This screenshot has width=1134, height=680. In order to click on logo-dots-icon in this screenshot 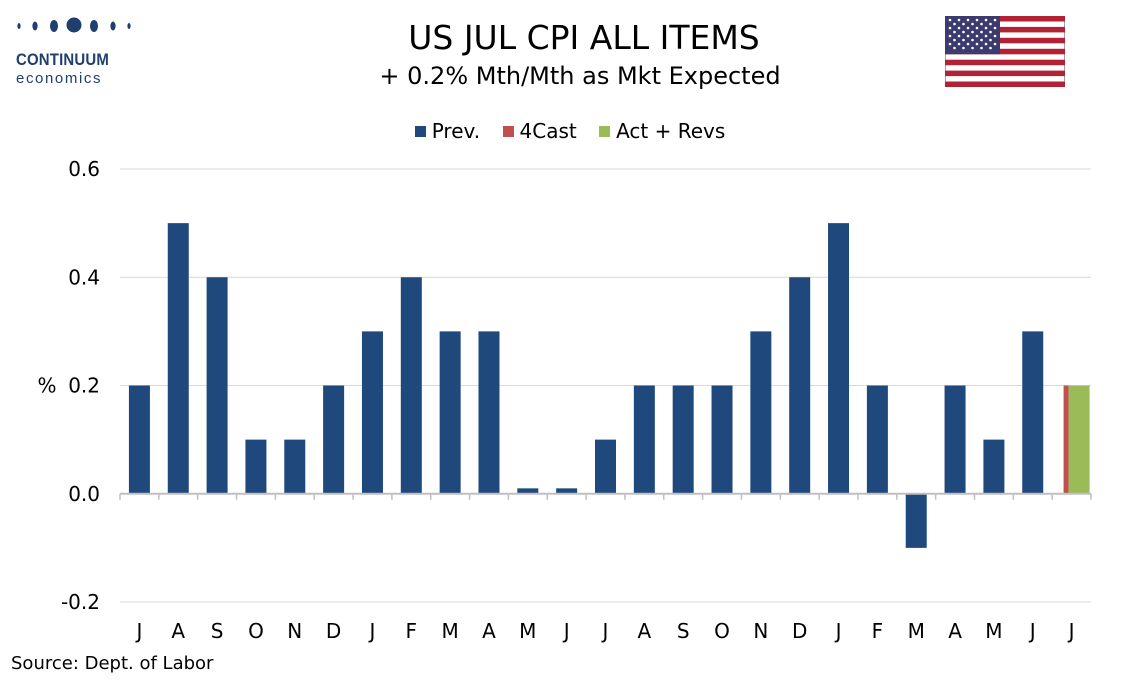, I will do `click(74, 25)`.